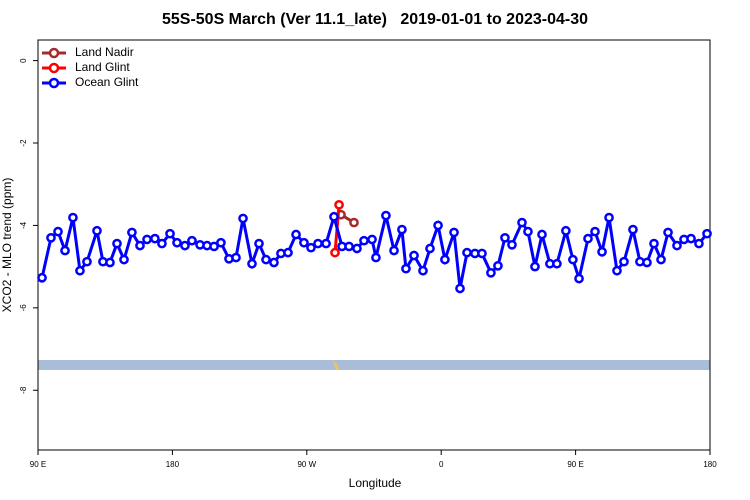 Image resolution: width=750 pixels, height=500 pixels. I want to click on y-tick-label: 0, so click(23, 60).